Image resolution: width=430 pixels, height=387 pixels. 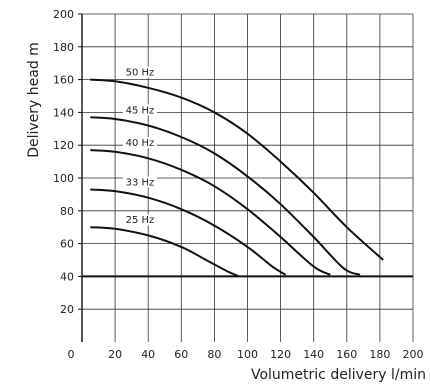 What do you see at coordinates (71, 354) in the screenshot?
I see `x-tick-label-0: 0` at bounding box center [71, 354].